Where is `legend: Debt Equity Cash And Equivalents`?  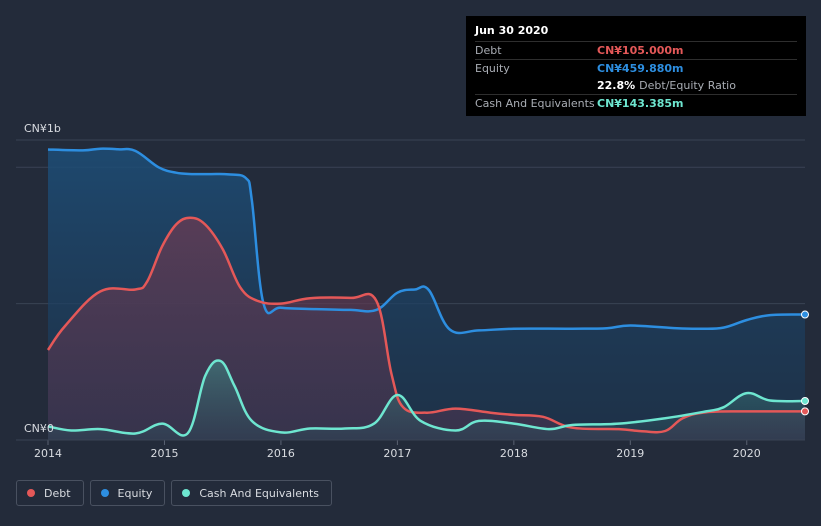
legend: Debt Equity Cash And Equivalents is located at coordinates (174, 493).